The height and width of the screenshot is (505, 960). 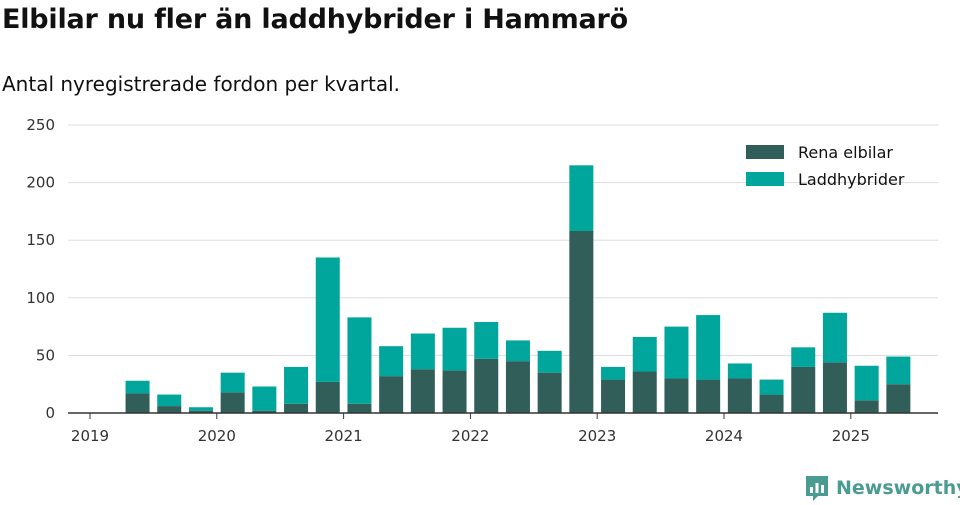 I want to click on x-tick-label: 2020, so click(x=217, y=436).